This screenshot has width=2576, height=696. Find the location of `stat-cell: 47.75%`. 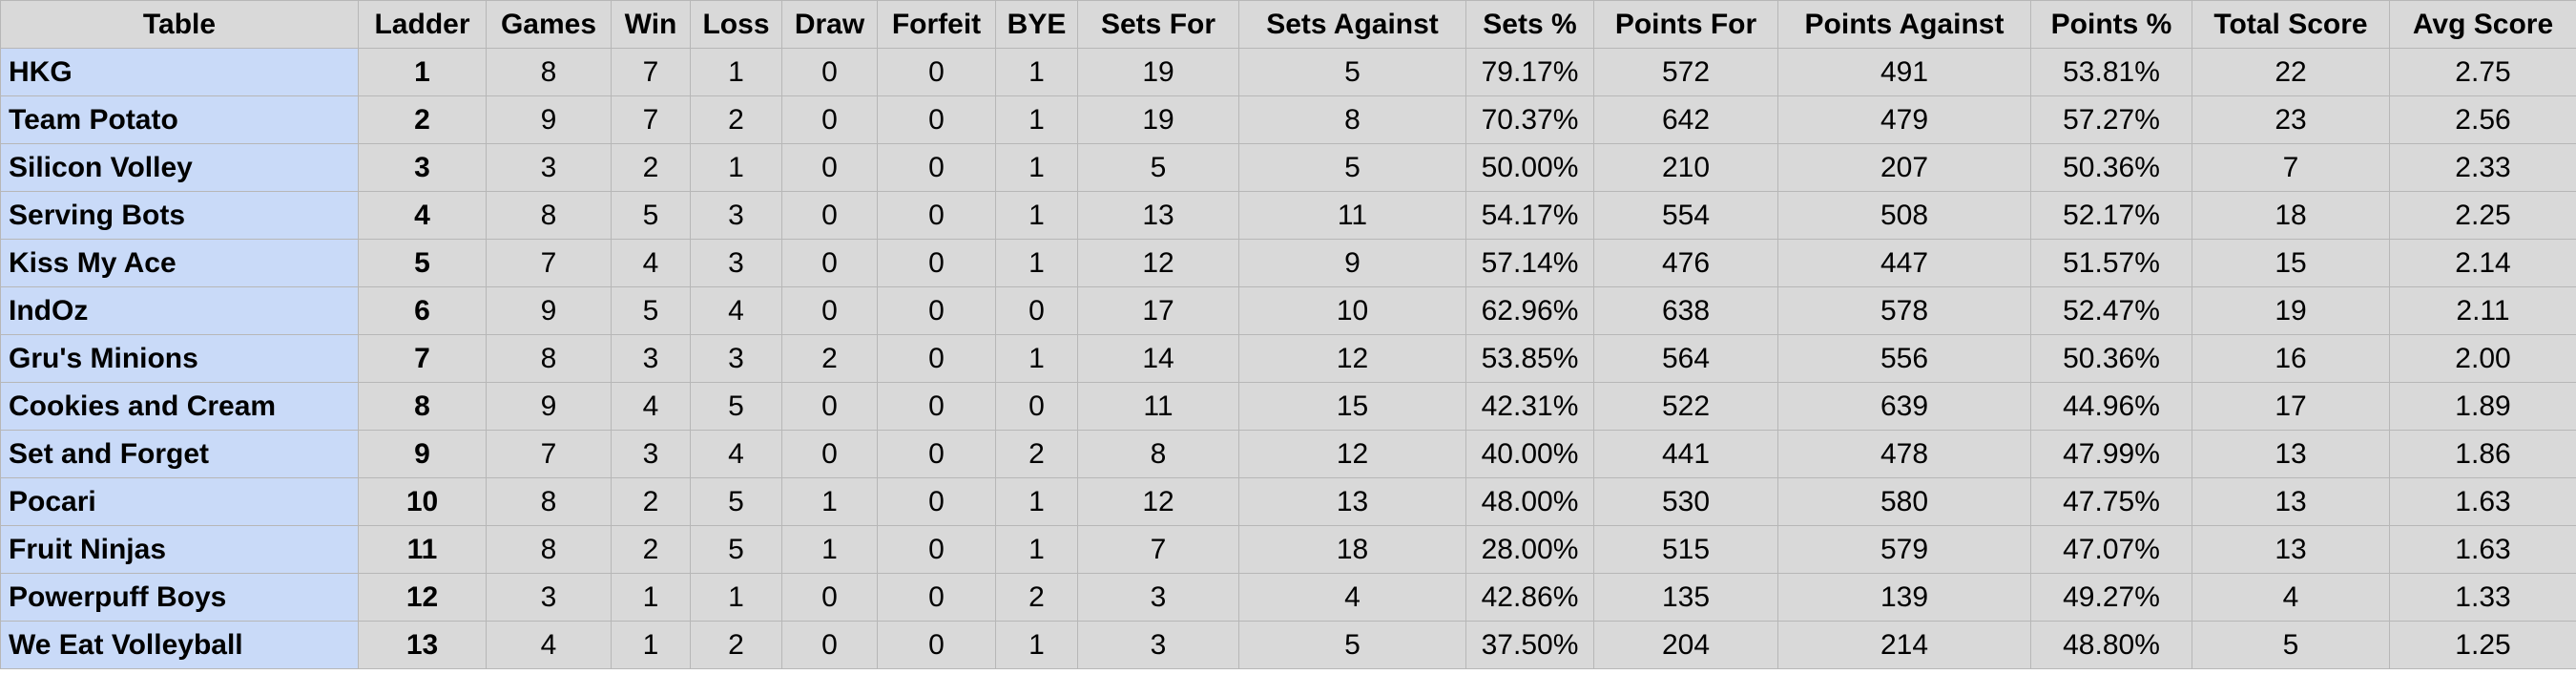

stat-cell: 47.75% is located at coordinates (2111, 501).